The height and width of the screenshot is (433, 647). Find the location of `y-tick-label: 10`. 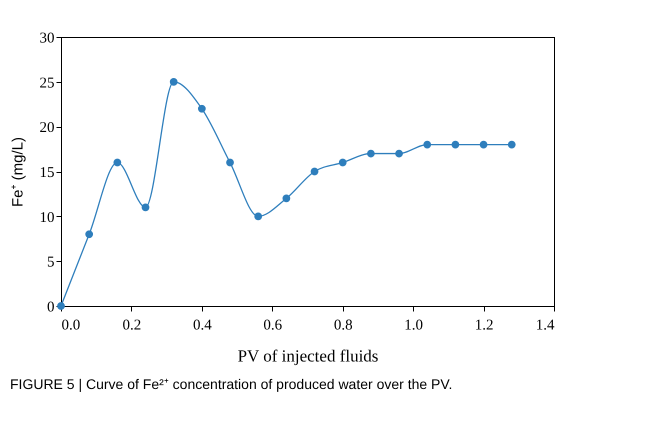

y-tick-label: 10 is located at coordinates (47, 218).